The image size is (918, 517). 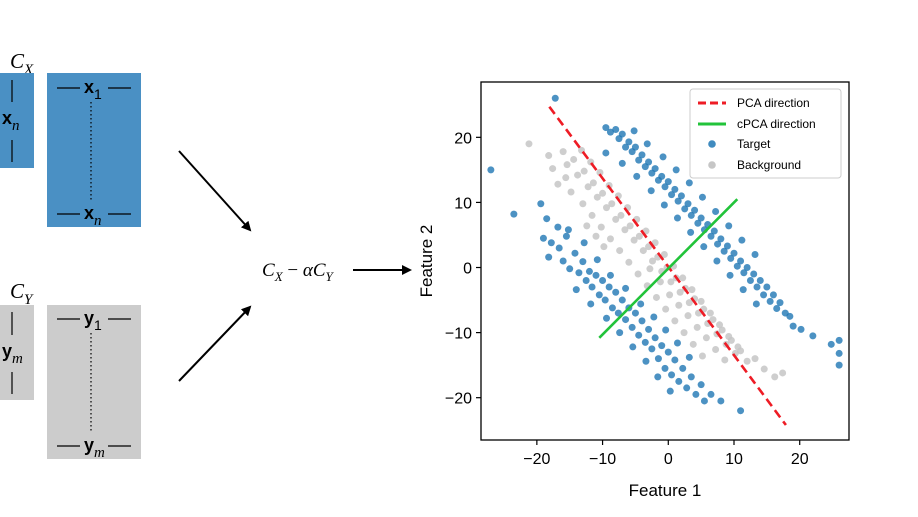 I want to click on legend-target-marker, so click(x=712, y=144).